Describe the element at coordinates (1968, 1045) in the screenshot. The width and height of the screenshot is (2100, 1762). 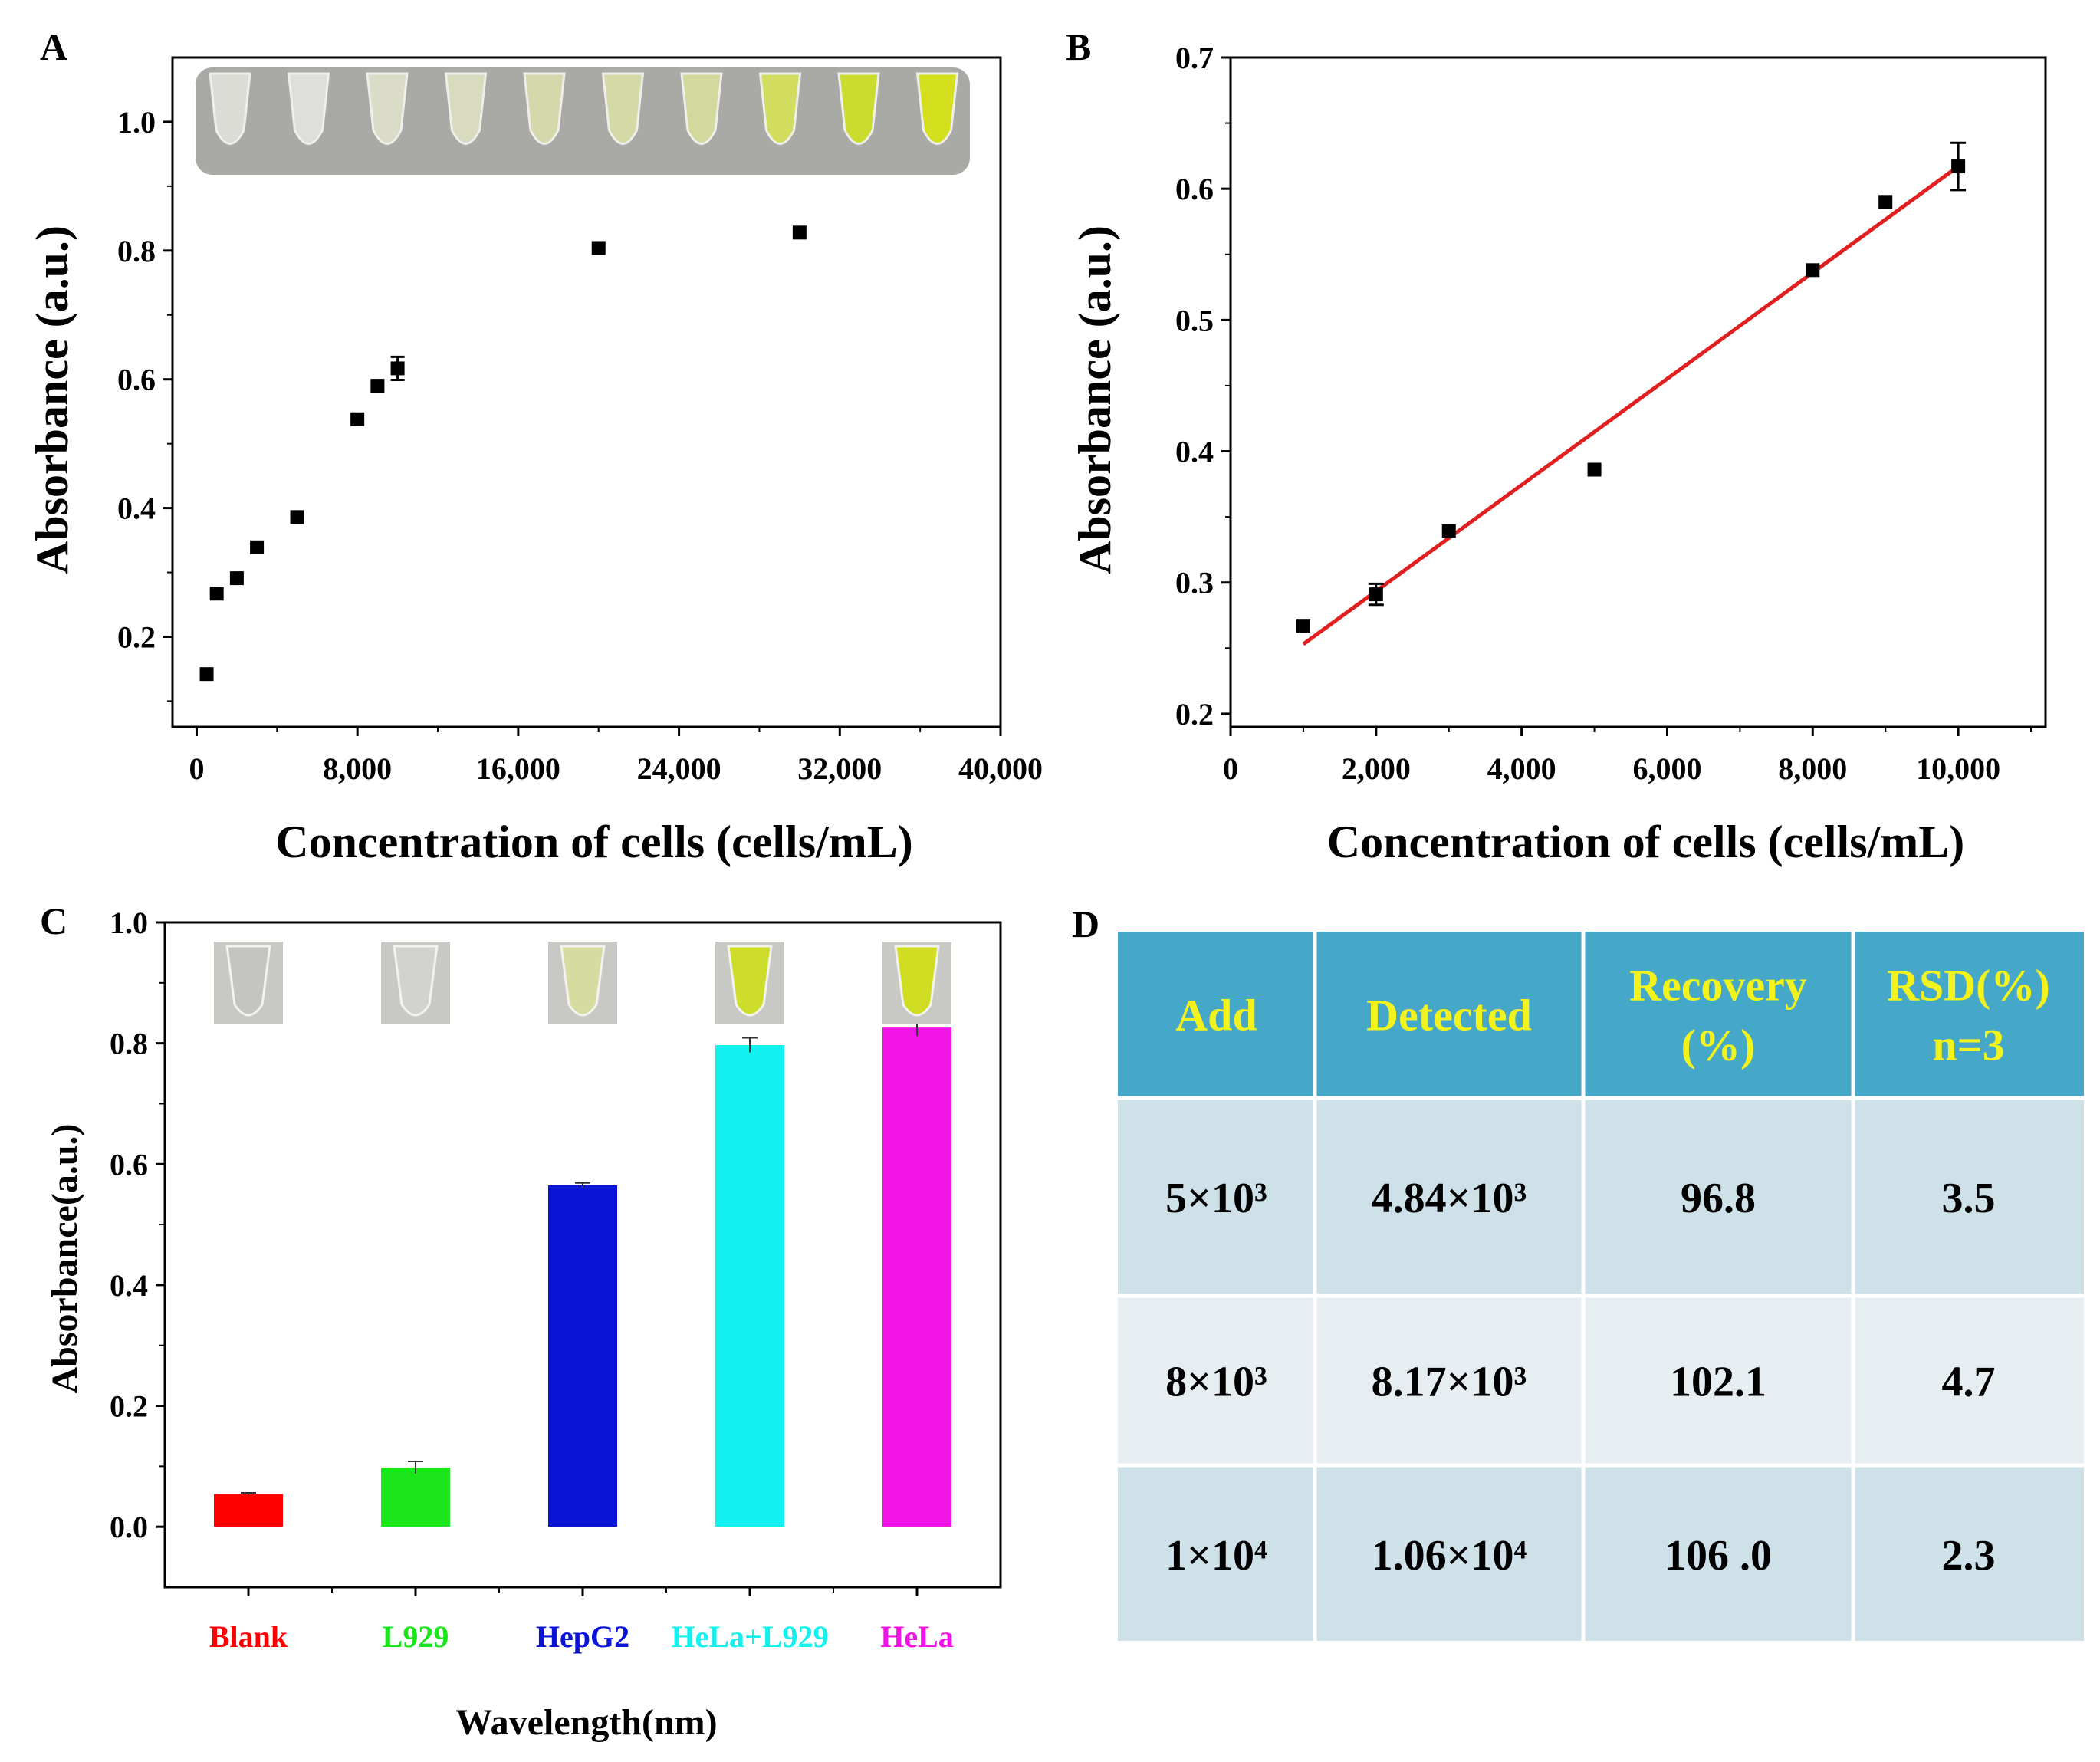
I see `table-header-line: n=3` at that location.